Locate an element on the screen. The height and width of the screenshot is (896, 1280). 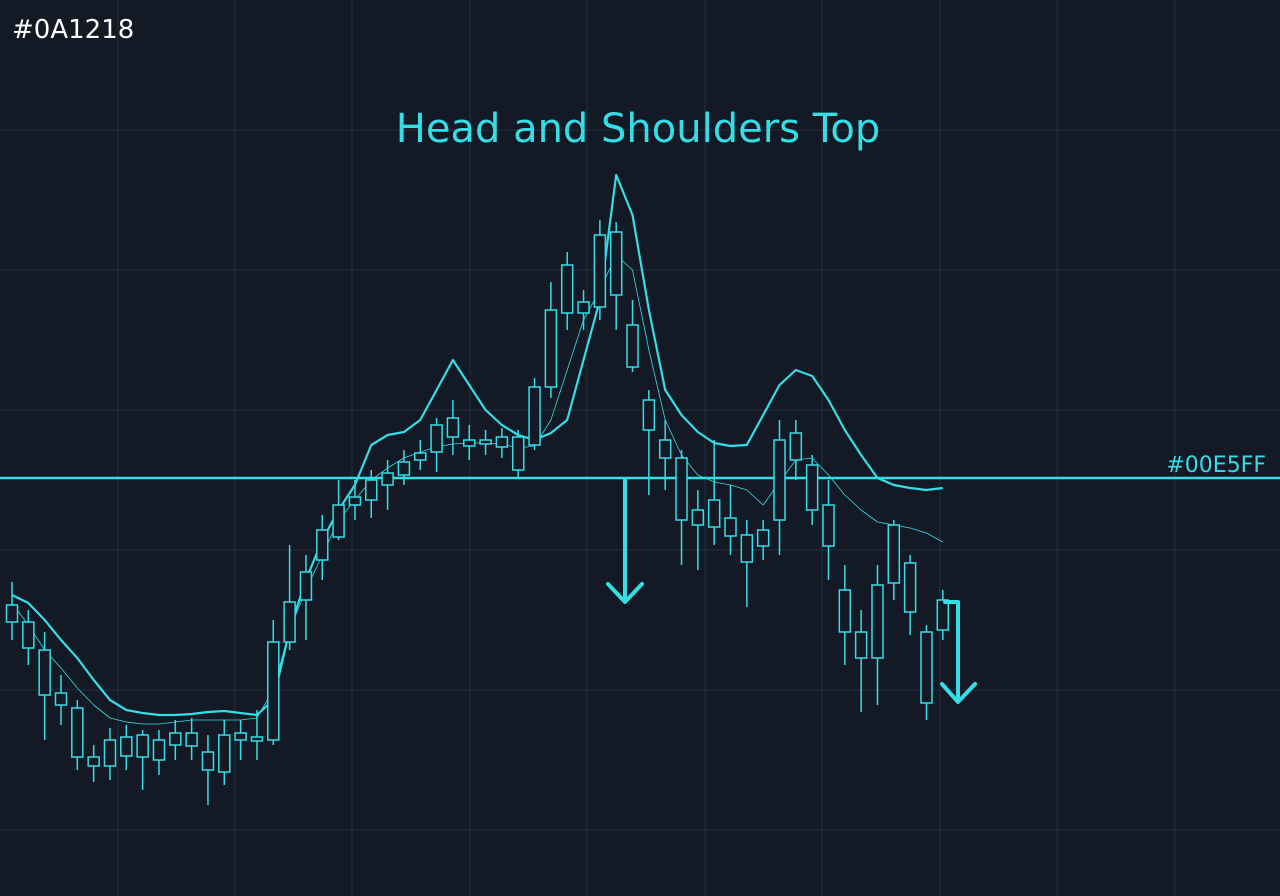
chart-title: Head and Shoulders Top is located at coordinates (638, 129).